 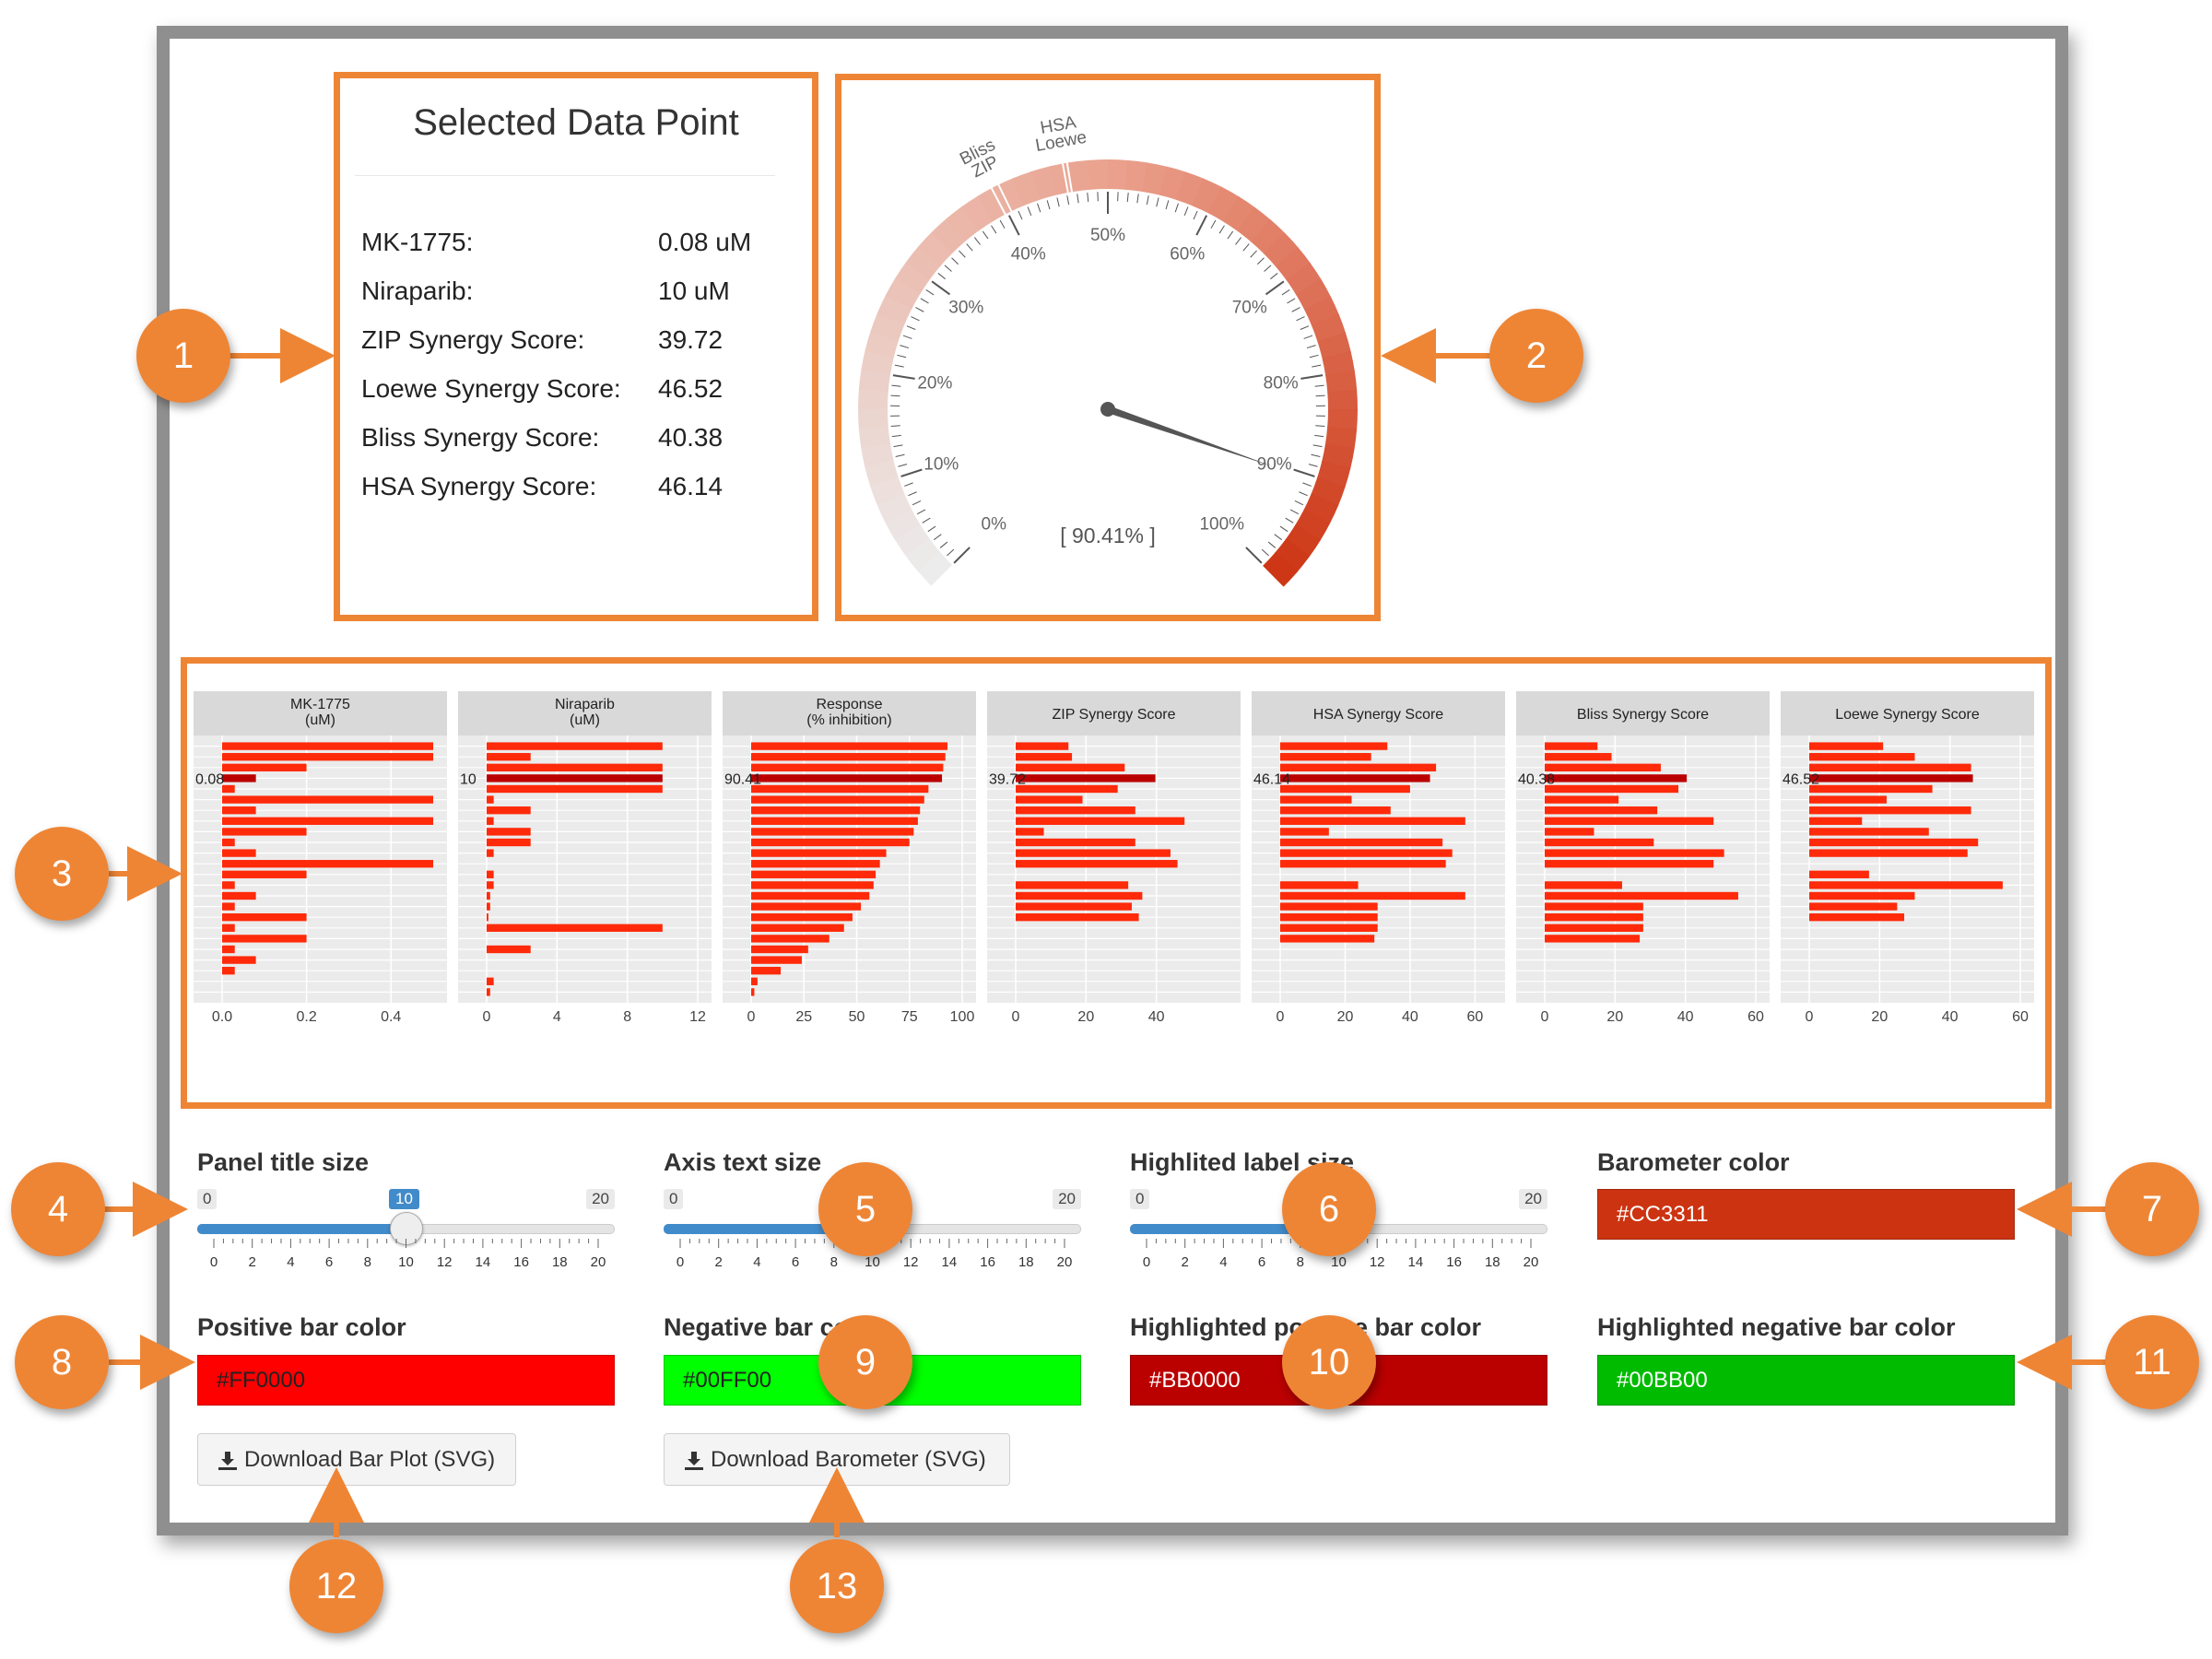 What do you see at coordinates (1806, 1214) in the screenshot?
I see `barometer-color-input: #CC3311` at bounding box center [1806, 1214].